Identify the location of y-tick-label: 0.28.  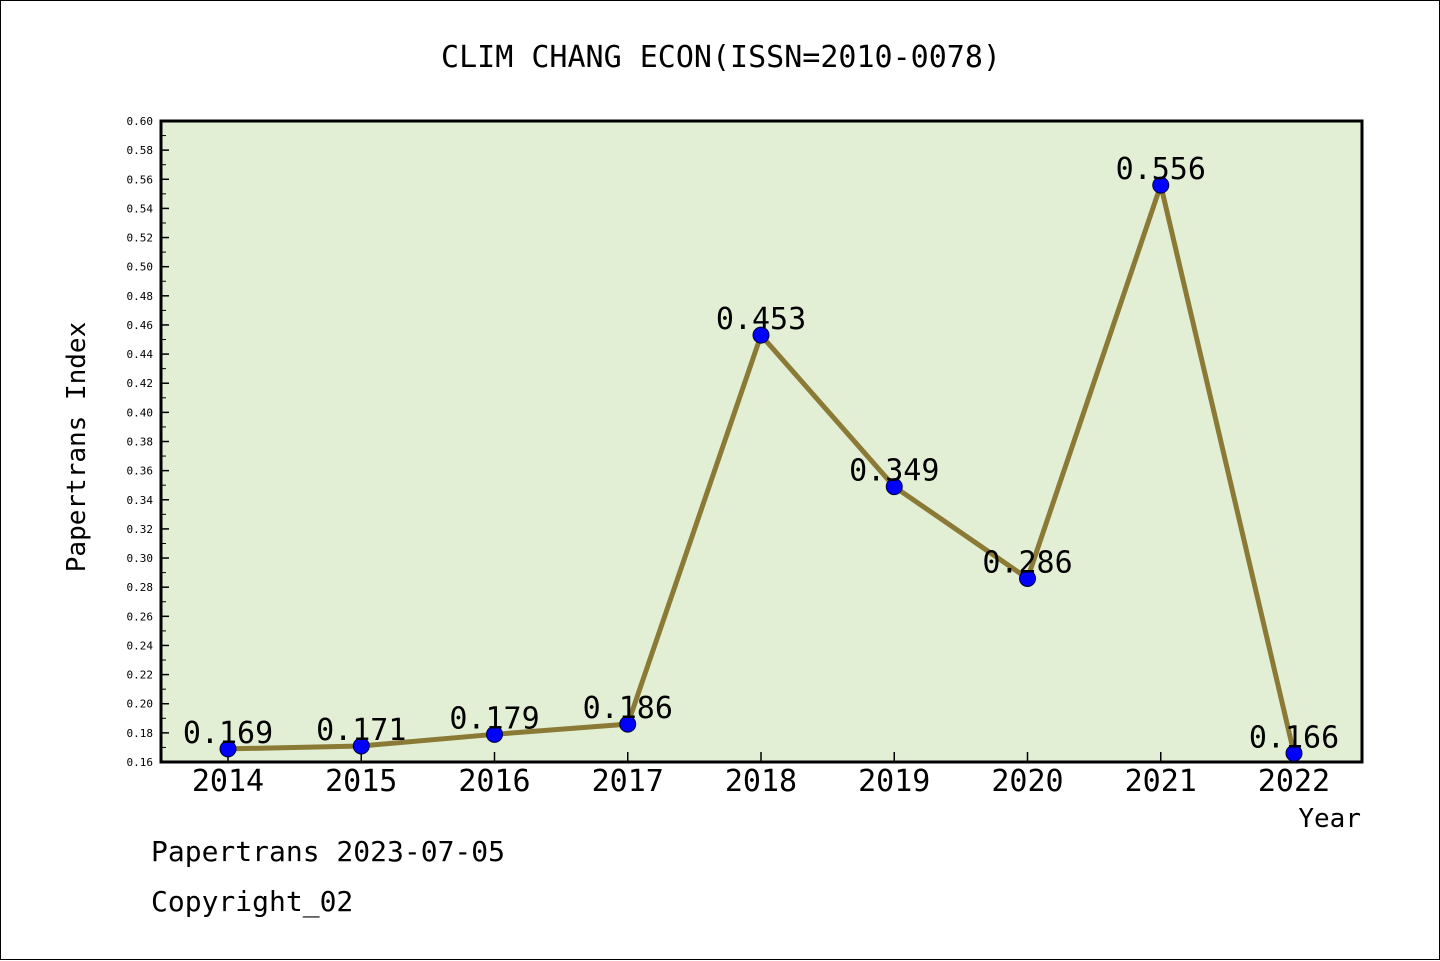
(140, 587).